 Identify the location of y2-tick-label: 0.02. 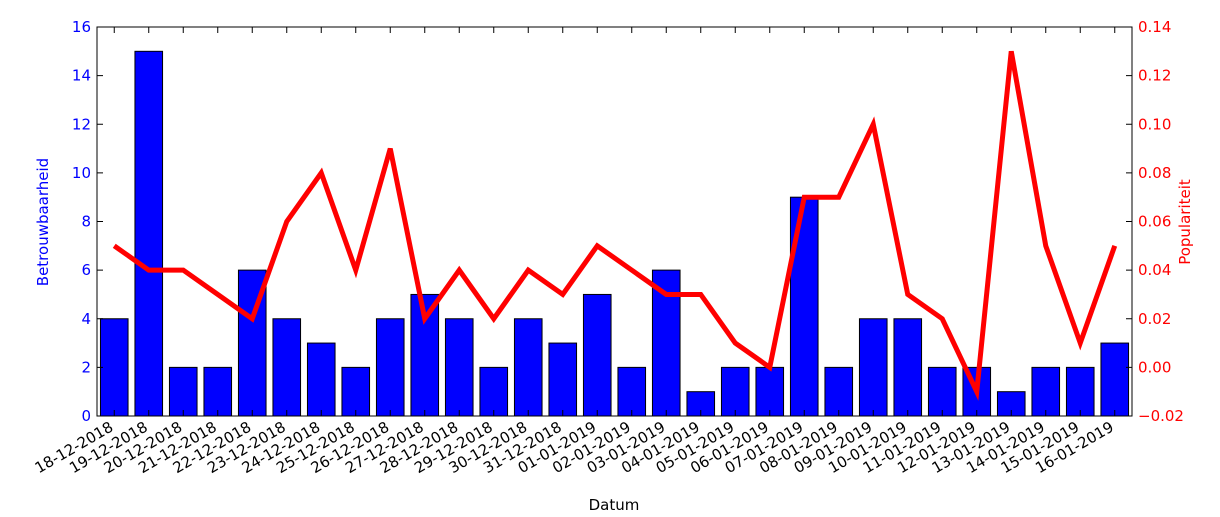
(1154, 319).